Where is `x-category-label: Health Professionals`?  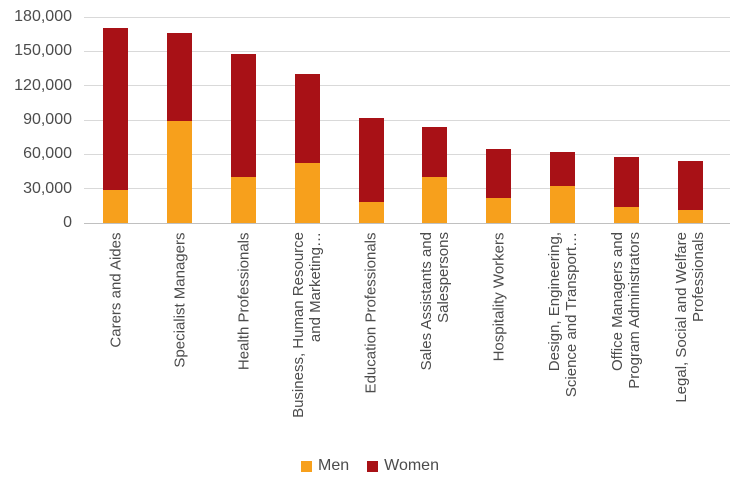 x-category-label: Health Professionals is located at coordinates (243, 342).